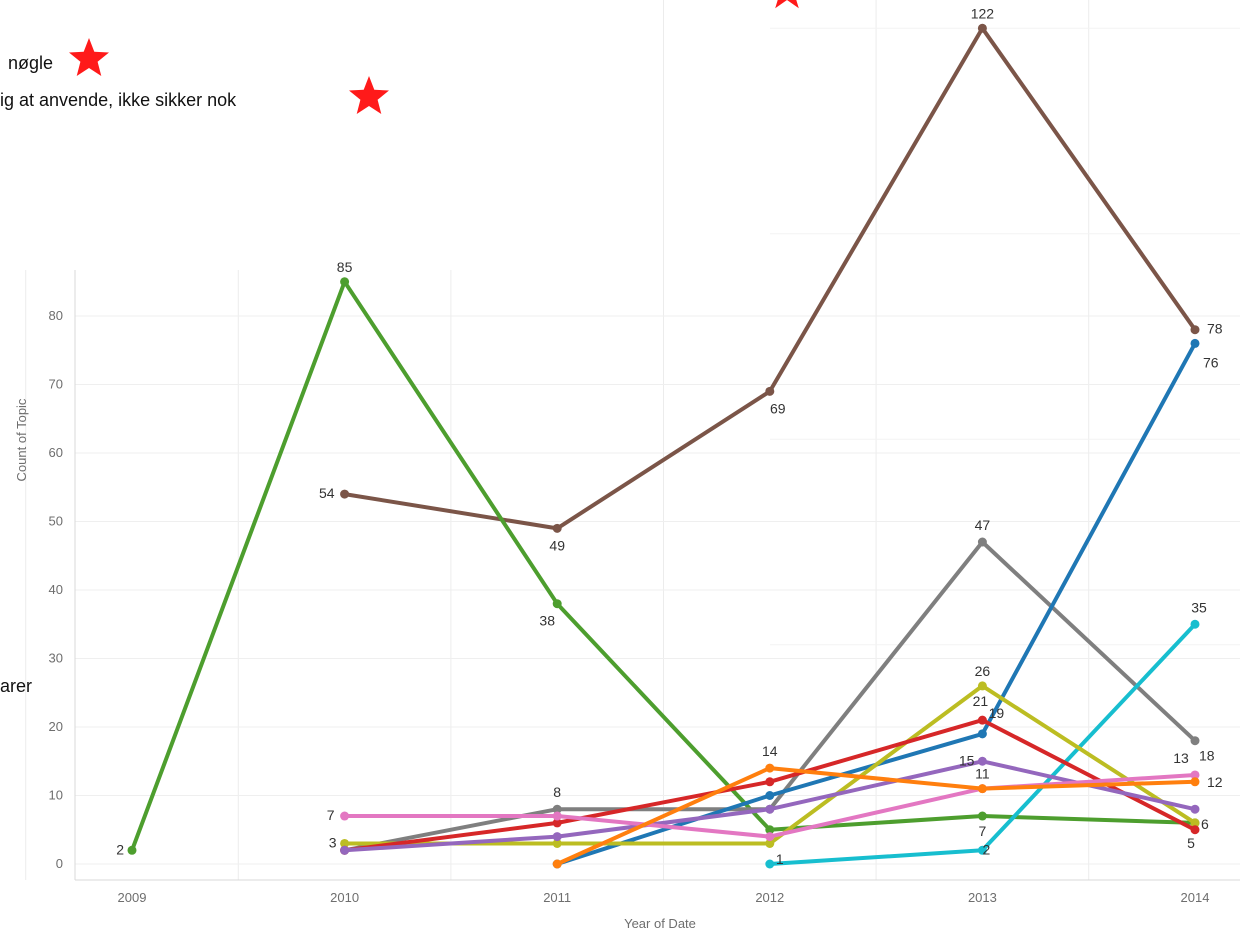 Image resolution: width=1254 pixels, height=932 pixels. What do you see at coordinates (967, 760) in the screenshot?
I see `data-label: 15` at bounding box center [967, 760].